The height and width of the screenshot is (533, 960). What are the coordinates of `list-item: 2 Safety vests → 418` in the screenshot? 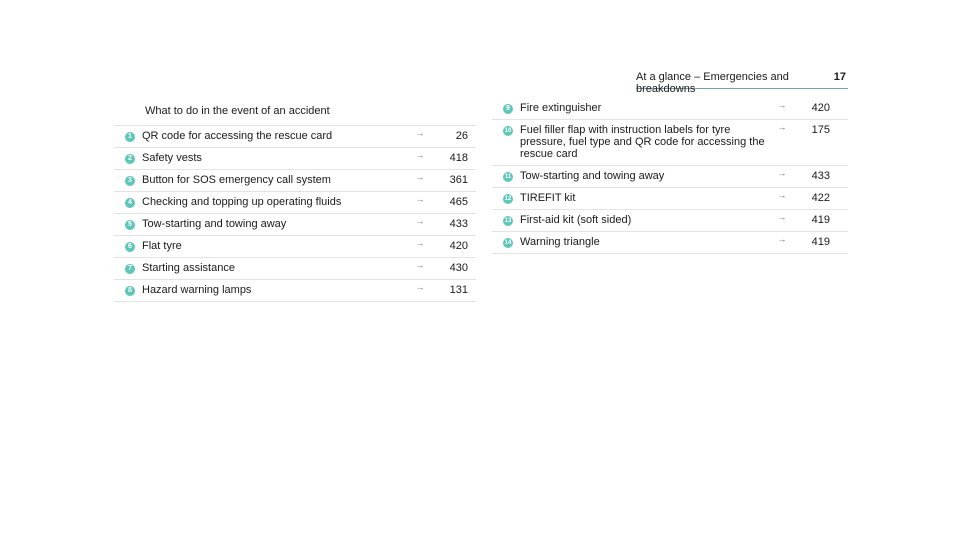 It's located at (295, 159).